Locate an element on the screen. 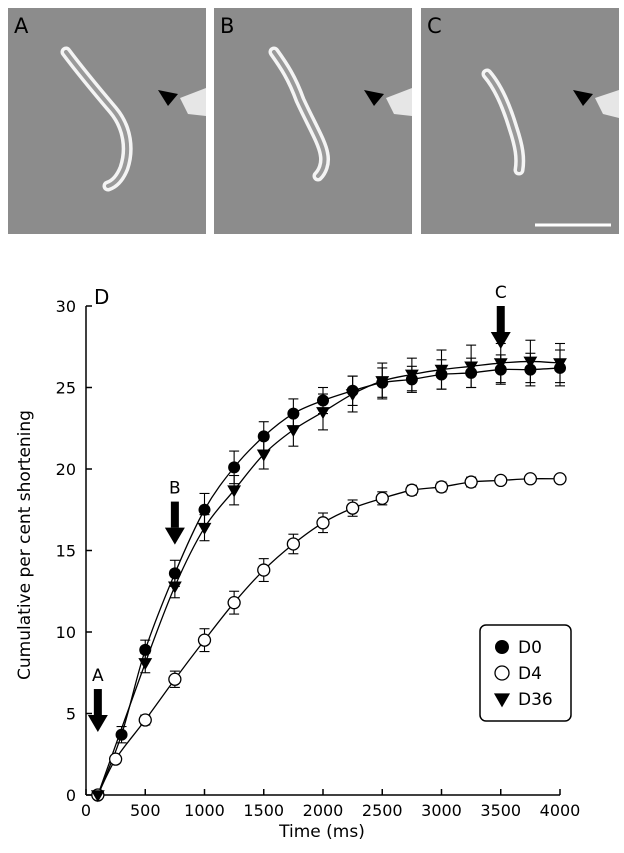 The width and height of the screenshot is (624, 853). legend-items: D0 D4 D36 is located at coordinates (523, 674).